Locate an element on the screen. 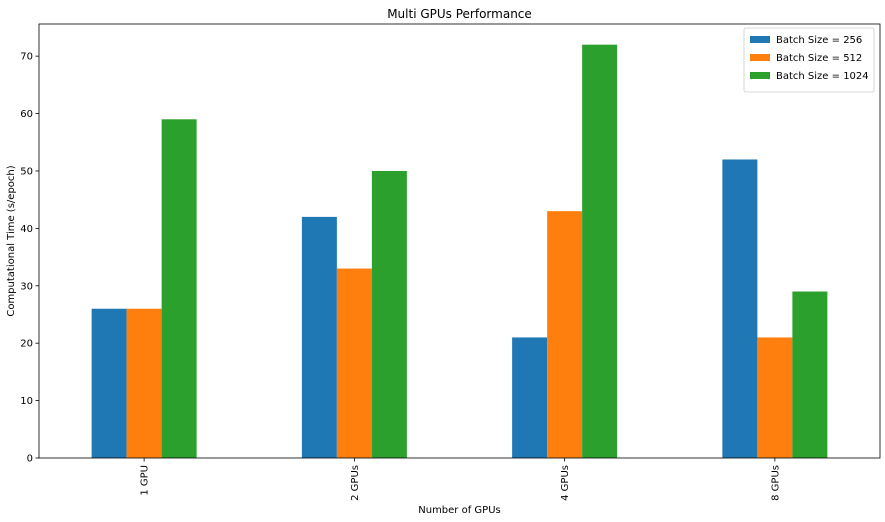 The height and width of the screenshot is (522, 885). y-tick-label-5: 50 is located at coordinates (26, 171).